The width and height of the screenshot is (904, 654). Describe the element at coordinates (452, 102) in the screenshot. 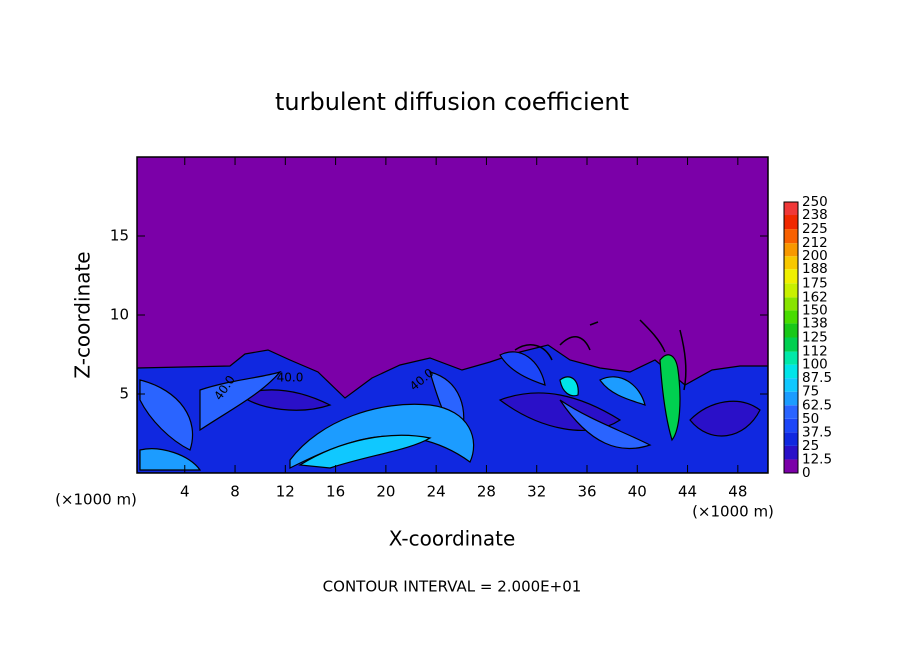

I see `chart-title: turbulent diffusion coefficient` at that location.